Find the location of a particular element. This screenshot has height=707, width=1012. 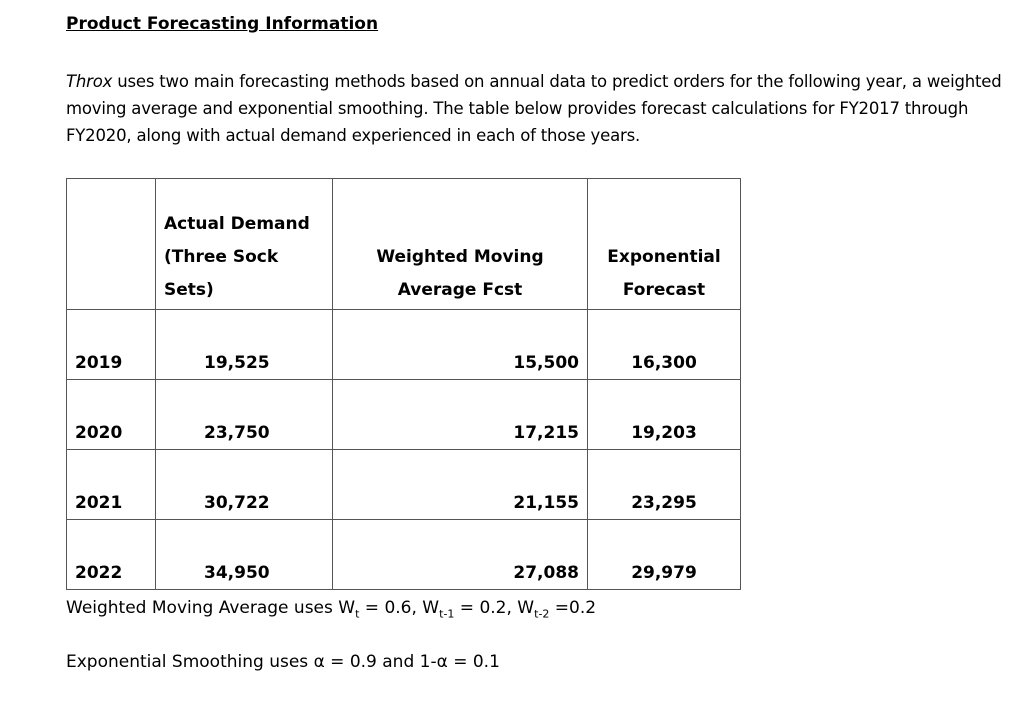

value-cell: 27,088 is located at coordinates (460, 554).